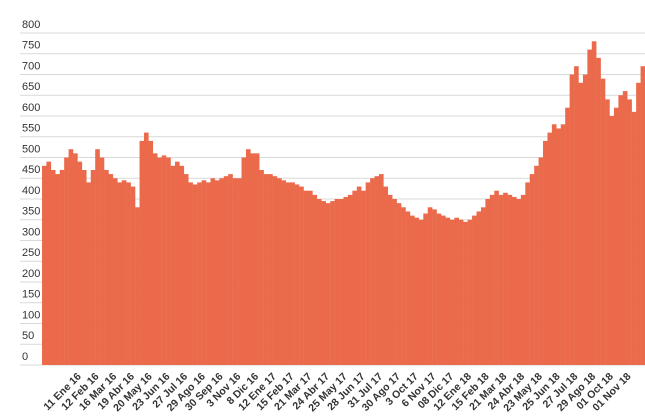 Image resolution: width=645 pixels, height=420 pixels. What do you see at coordinates (31, 212) in the screenshot?
I see `y-tick-label: 350` at bounding box center [31, 212].